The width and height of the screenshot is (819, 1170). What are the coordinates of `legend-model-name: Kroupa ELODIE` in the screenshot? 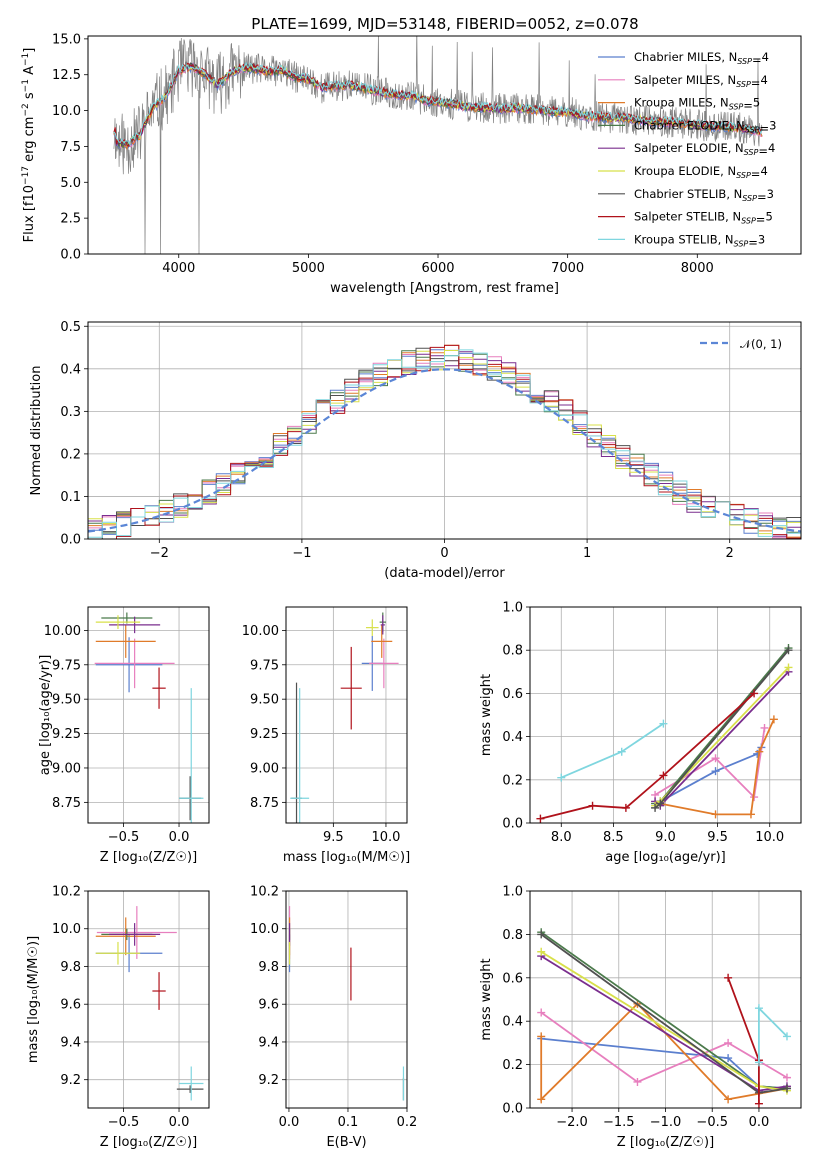 It's located at (677, 171).